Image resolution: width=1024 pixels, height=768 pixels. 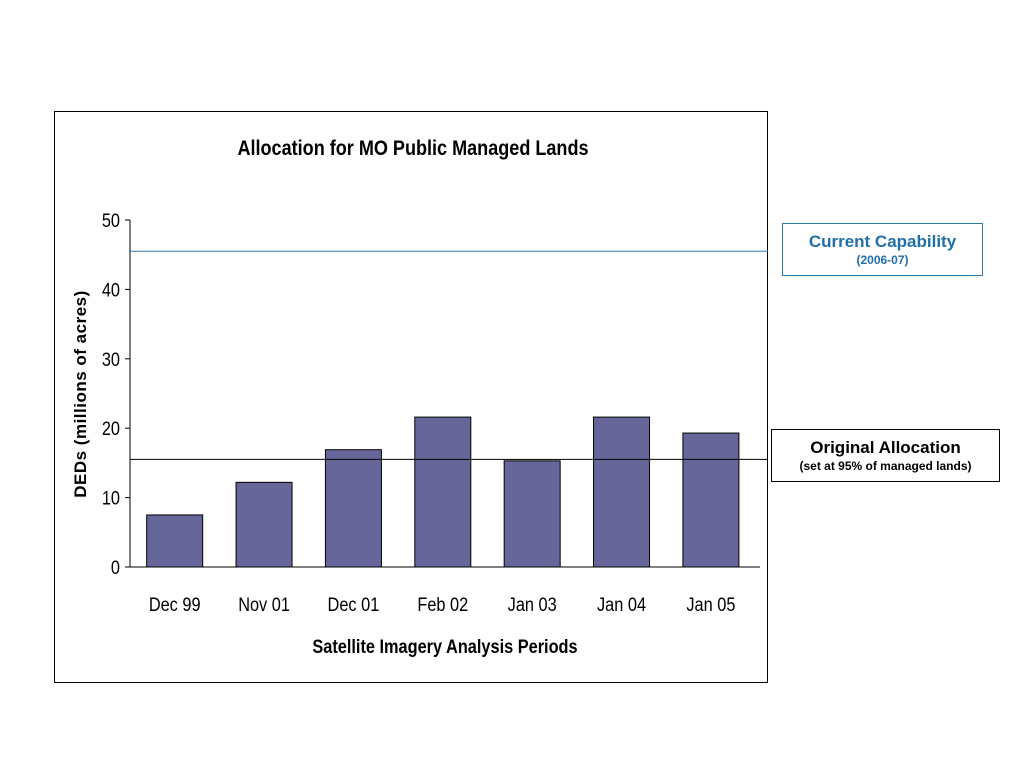 What do you see at coordinates (111, 289) in the screenshot?
I see `y-tick-label: 40` at bounding box center [111, 289].